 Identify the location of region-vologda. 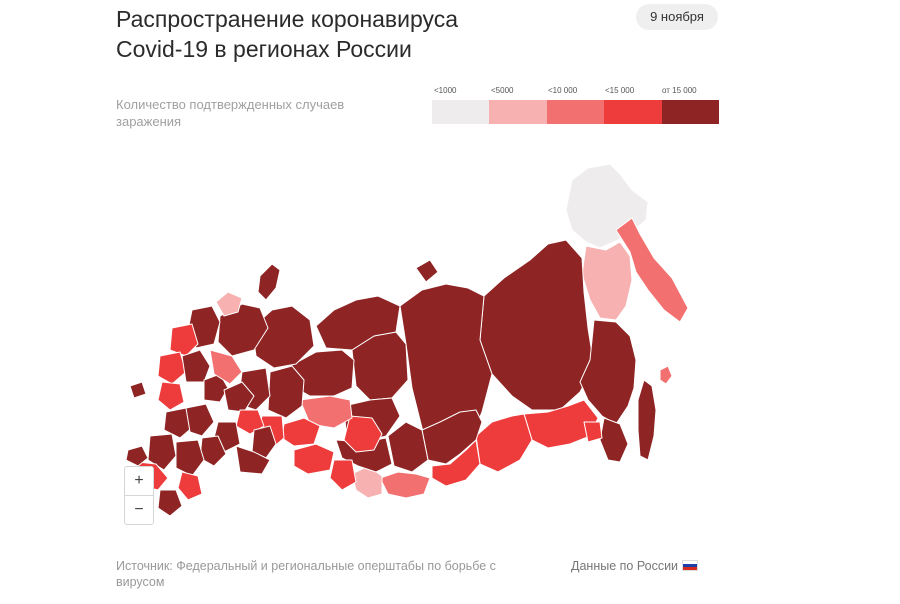
(226, 367).